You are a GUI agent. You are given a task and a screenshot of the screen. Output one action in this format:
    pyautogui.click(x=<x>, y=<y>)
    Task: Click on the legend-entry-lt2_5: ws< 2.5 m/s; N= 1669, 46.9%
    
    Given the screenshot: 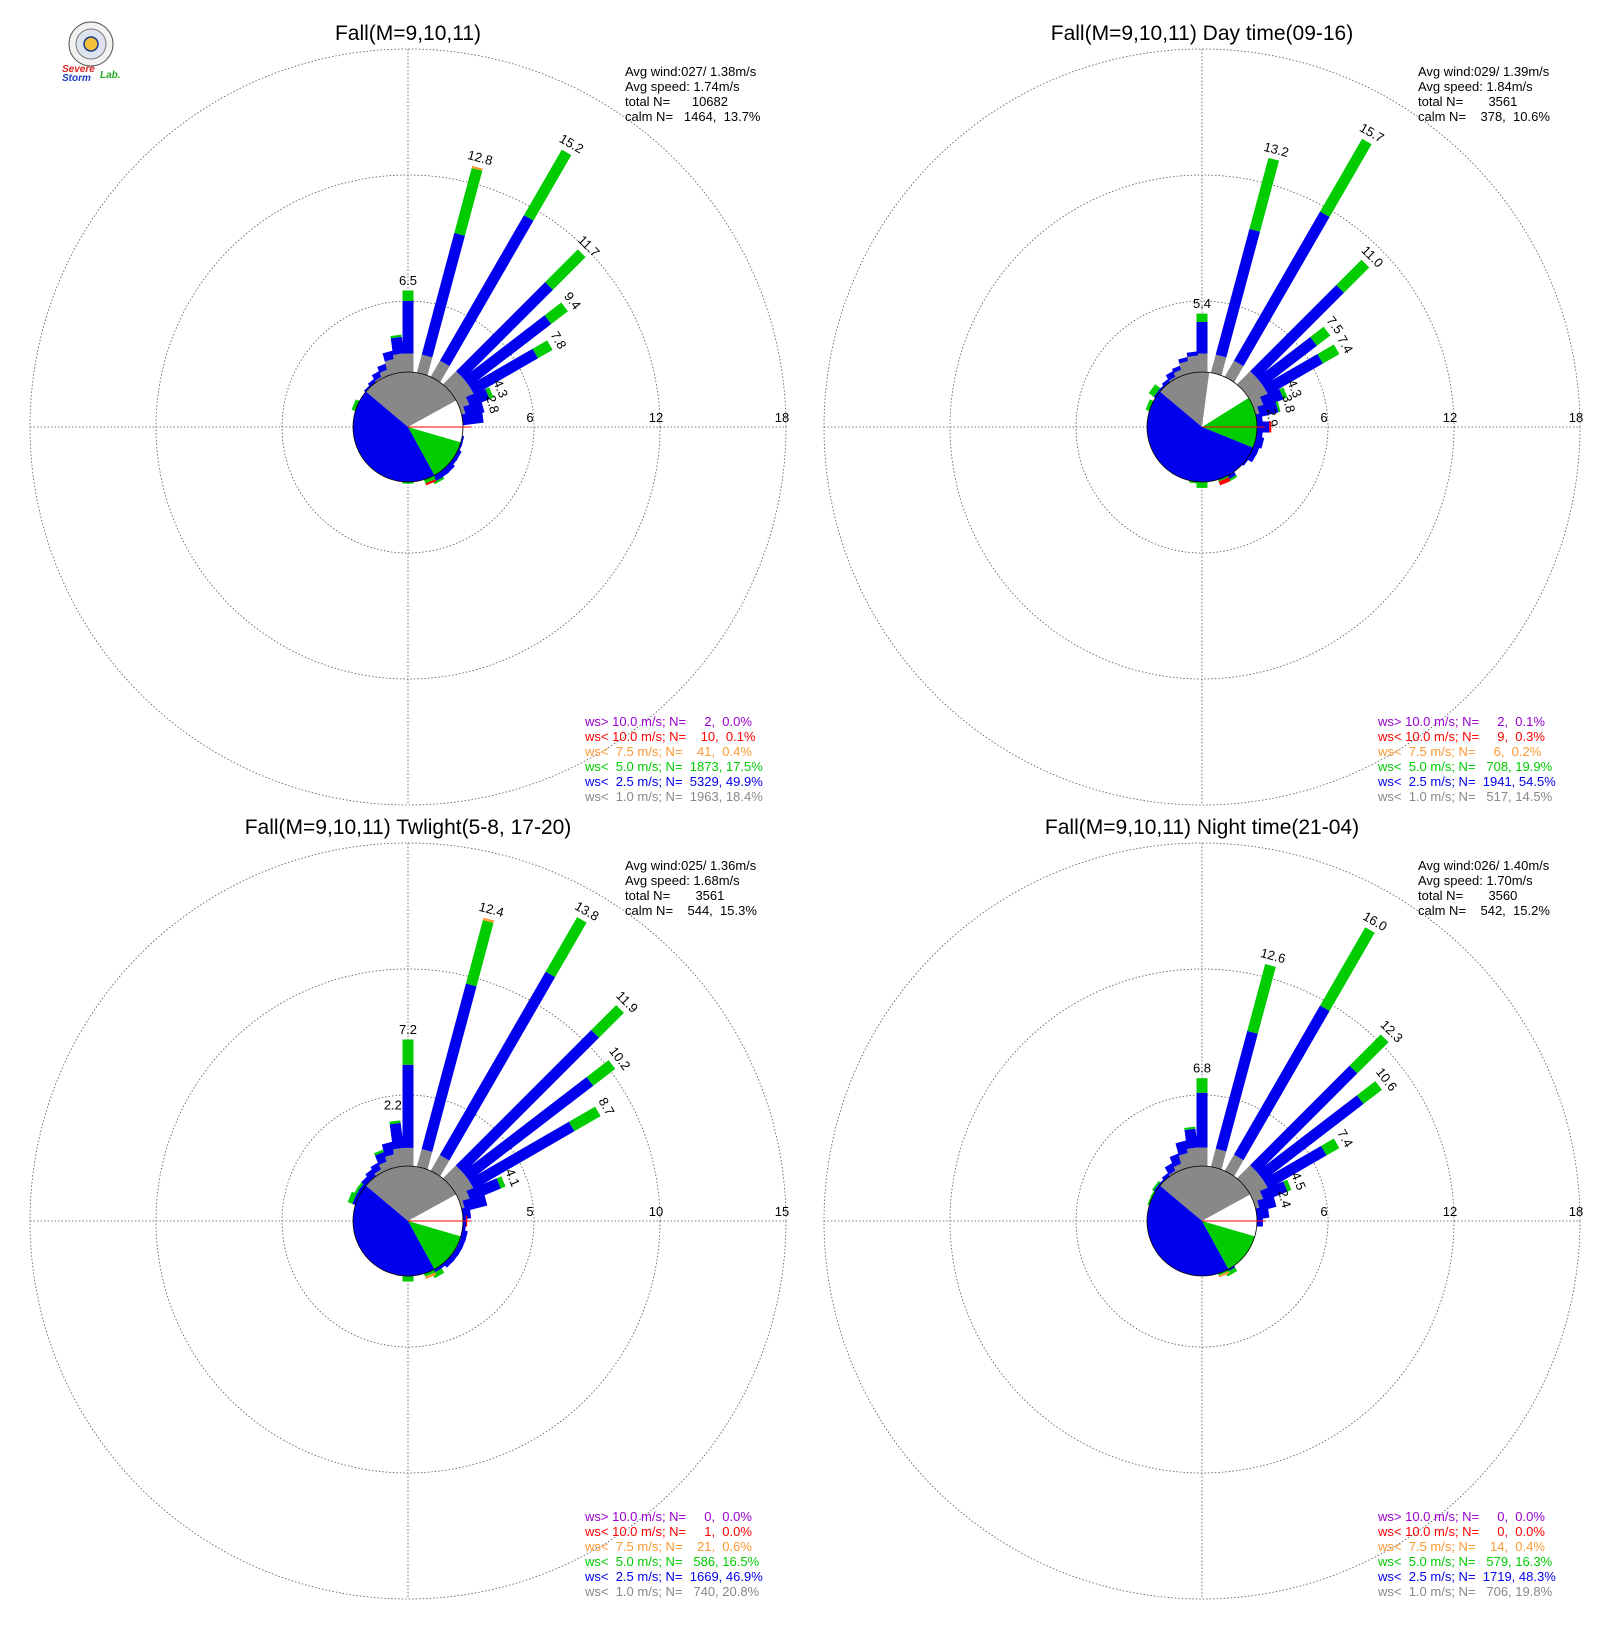 What is the action you would take?
    pyautogui.click(x=673, y=1576)
    